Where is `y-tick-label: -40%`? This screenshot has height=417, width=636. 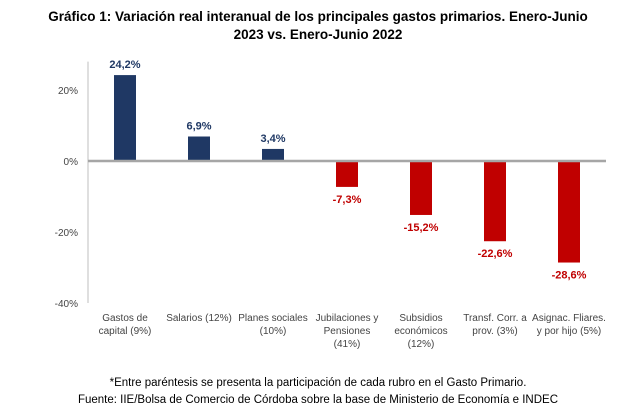
y-tick-label: -40% is located at coordinates (66, 304).